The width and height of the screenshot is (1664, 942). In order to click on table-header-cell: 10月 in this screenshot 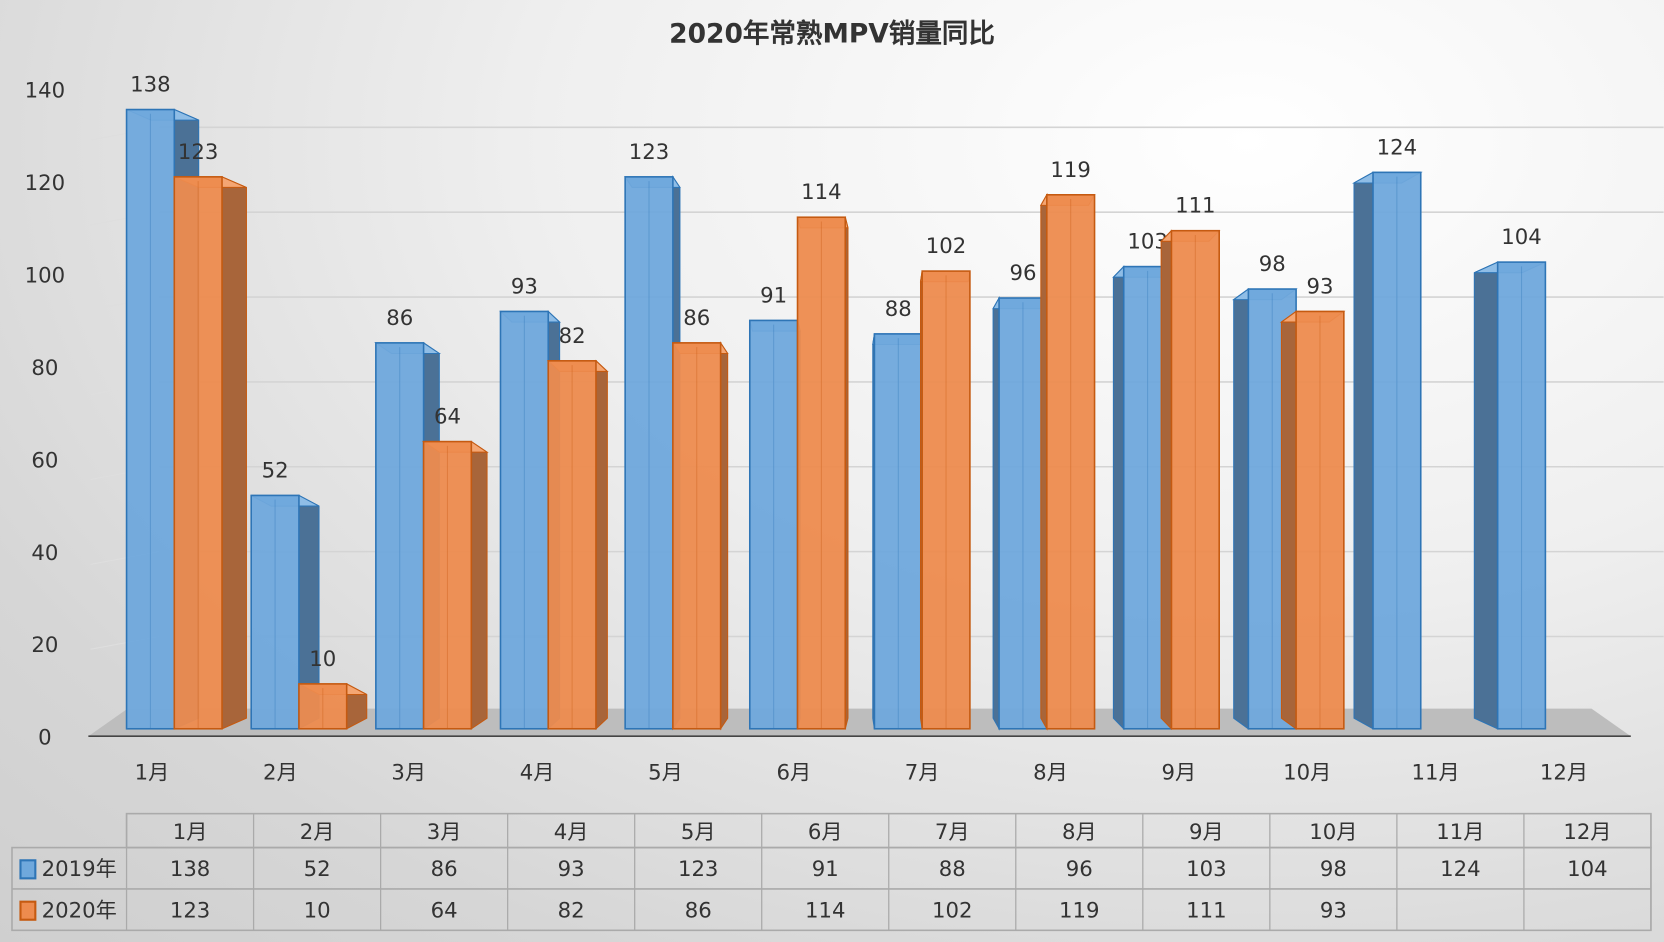, I will do `click(1333, 832)`.